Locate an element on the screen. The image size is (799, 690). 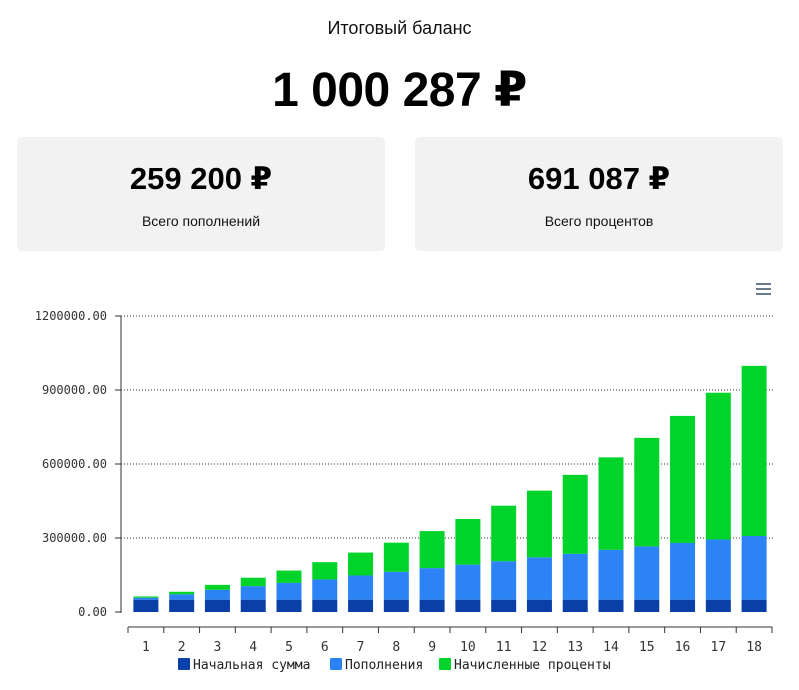
legend-interest-label: Начисленные проценты is located at coordinates (532, 665).